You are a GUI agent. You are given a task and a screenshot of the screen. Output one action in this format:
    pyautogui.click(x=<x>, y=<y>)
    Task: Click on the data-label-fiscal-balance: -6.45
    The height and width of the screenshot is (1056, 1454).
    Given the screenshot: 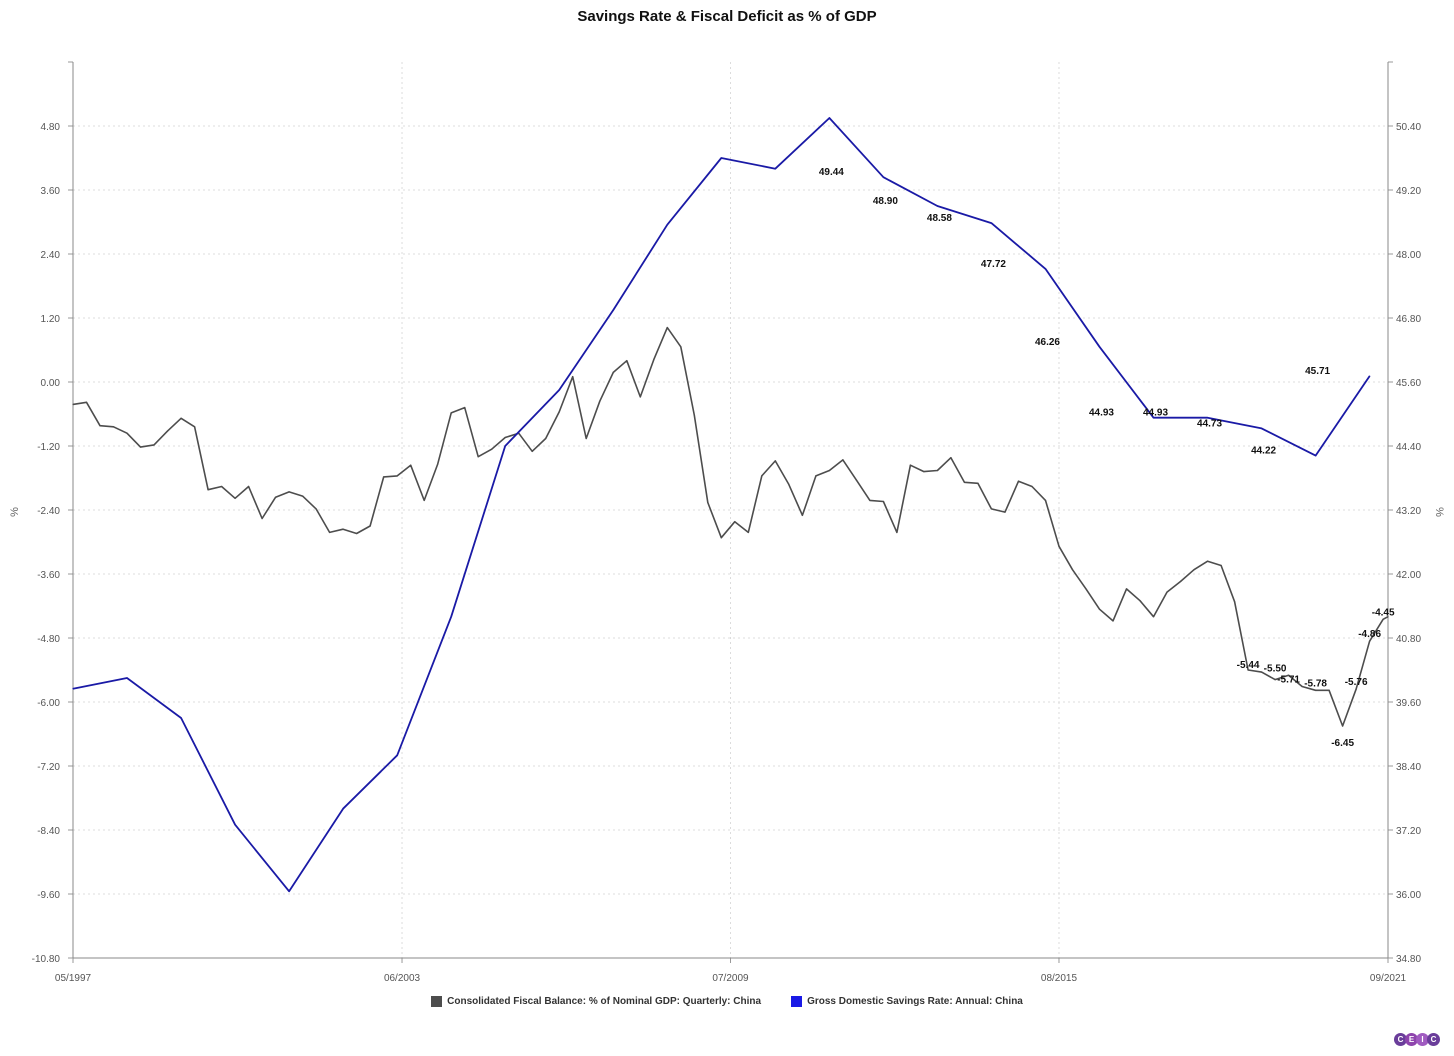 What is the action you would take?
    pyautogui.click(x=1342, y=743)
    